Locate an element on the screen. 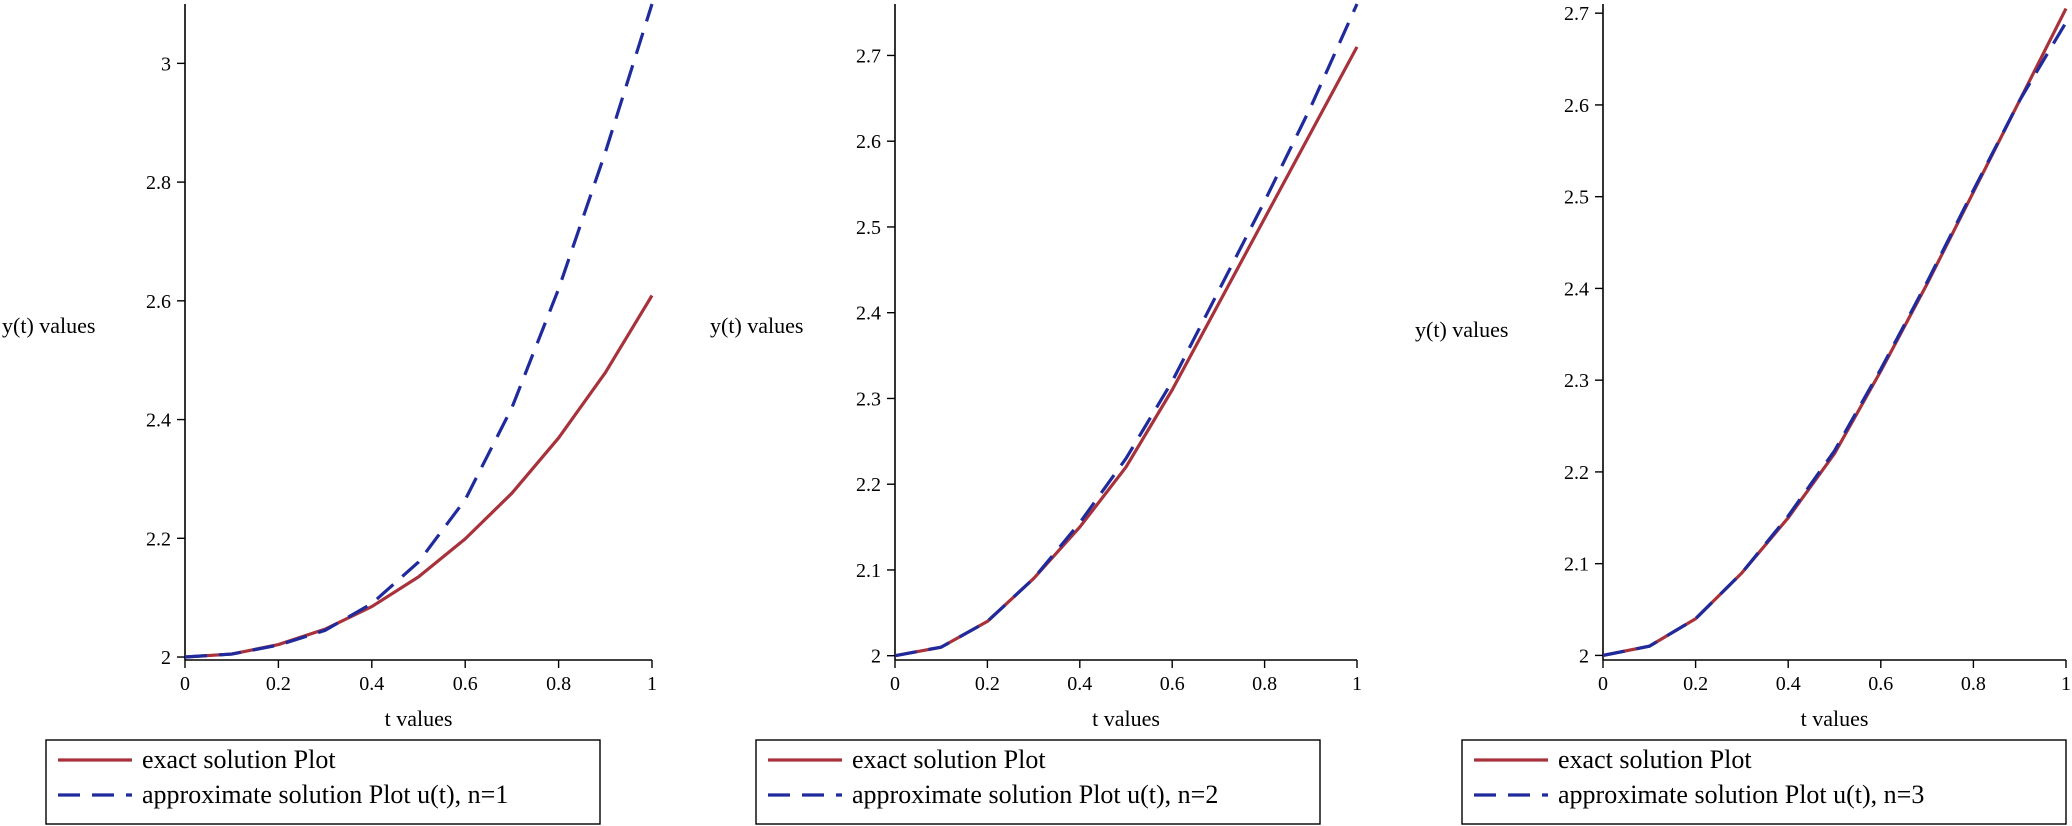 The height and width of the screenshot is (826, 2072). exact-solution-line is located at coordinates (419, 476).